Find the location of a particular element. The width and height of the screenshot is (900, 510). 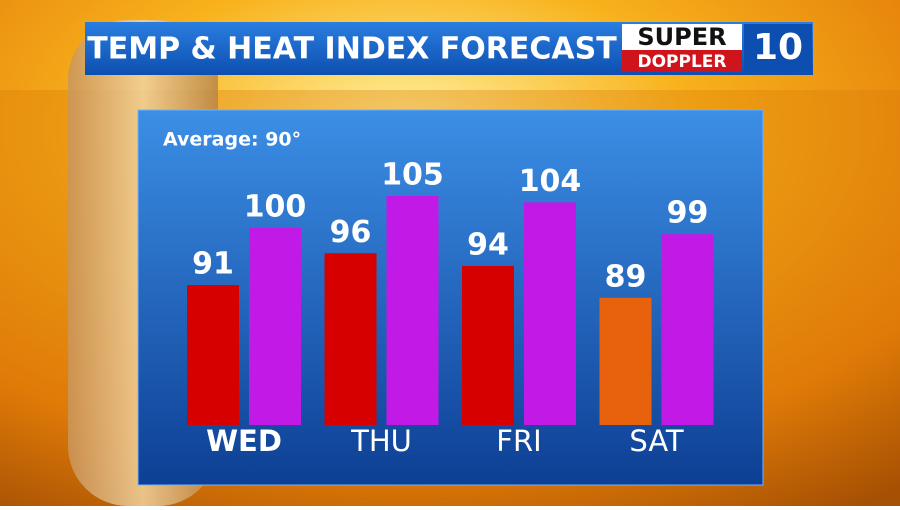

value-label: 94 is located at coordinates (488, 244).